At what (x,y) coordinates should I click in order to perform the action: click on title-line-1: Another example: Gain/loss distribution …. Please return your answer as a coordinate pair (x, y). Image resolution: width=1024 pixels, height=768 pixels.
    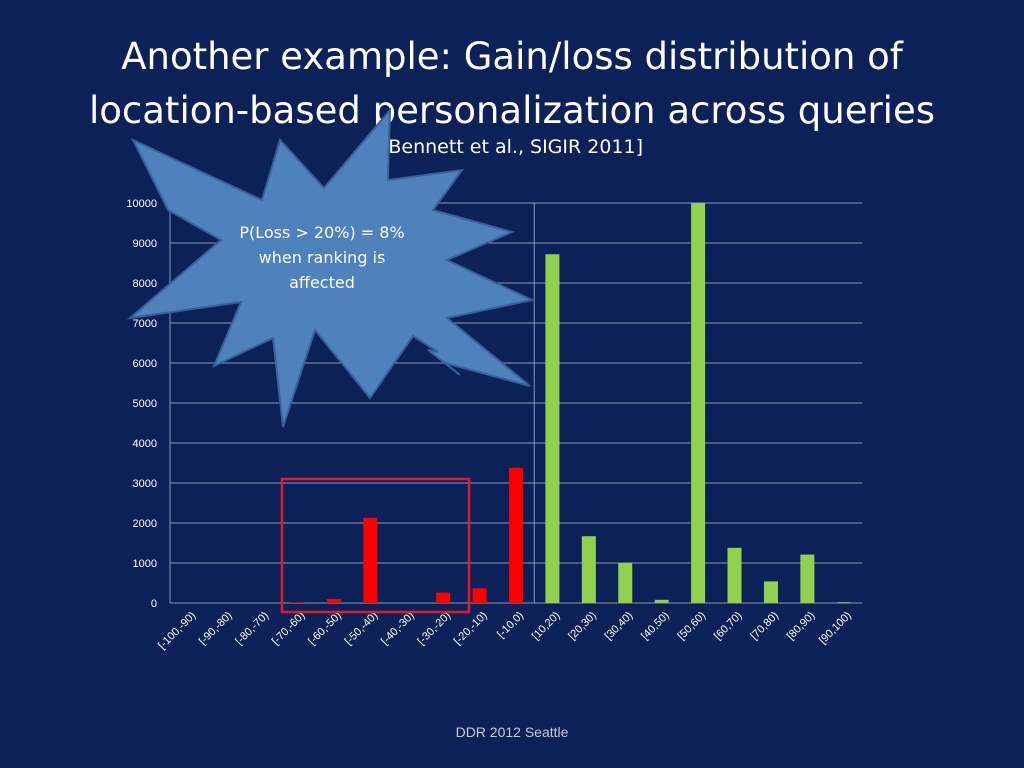
    Looking at the image, I should click on (512, 56).